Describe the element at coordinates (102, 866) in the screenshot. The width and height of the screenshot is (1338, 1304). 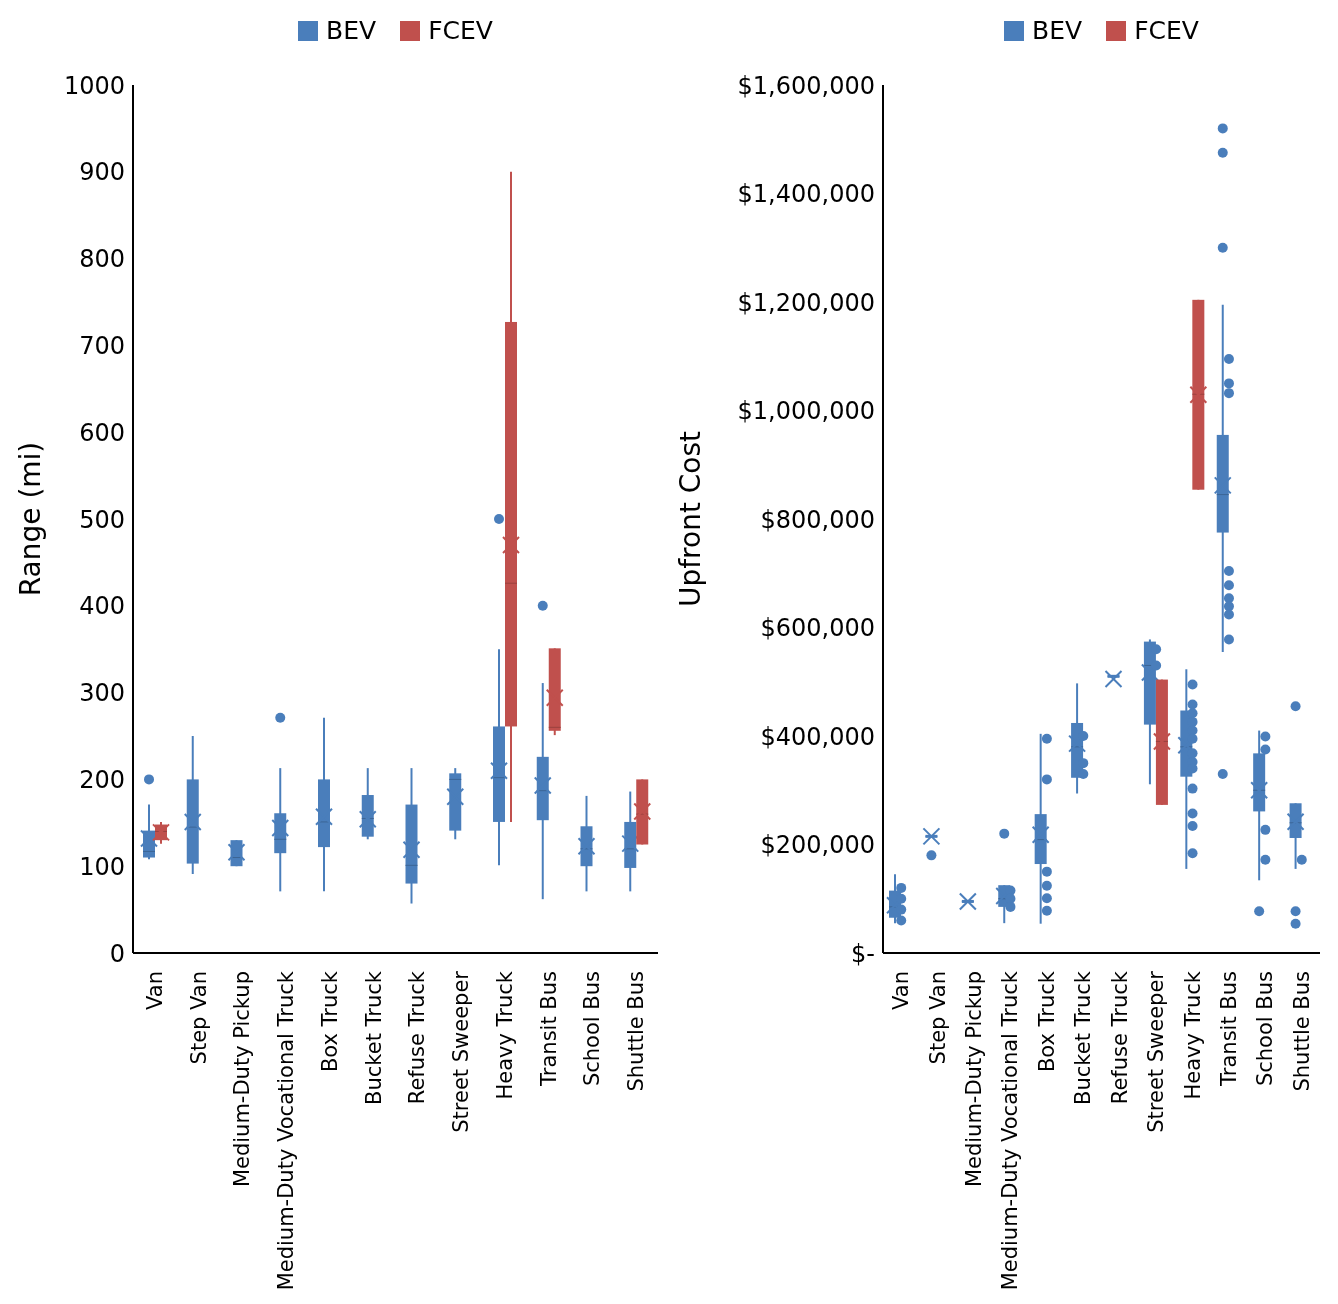
I see `y-tick-label: 100` at that location.